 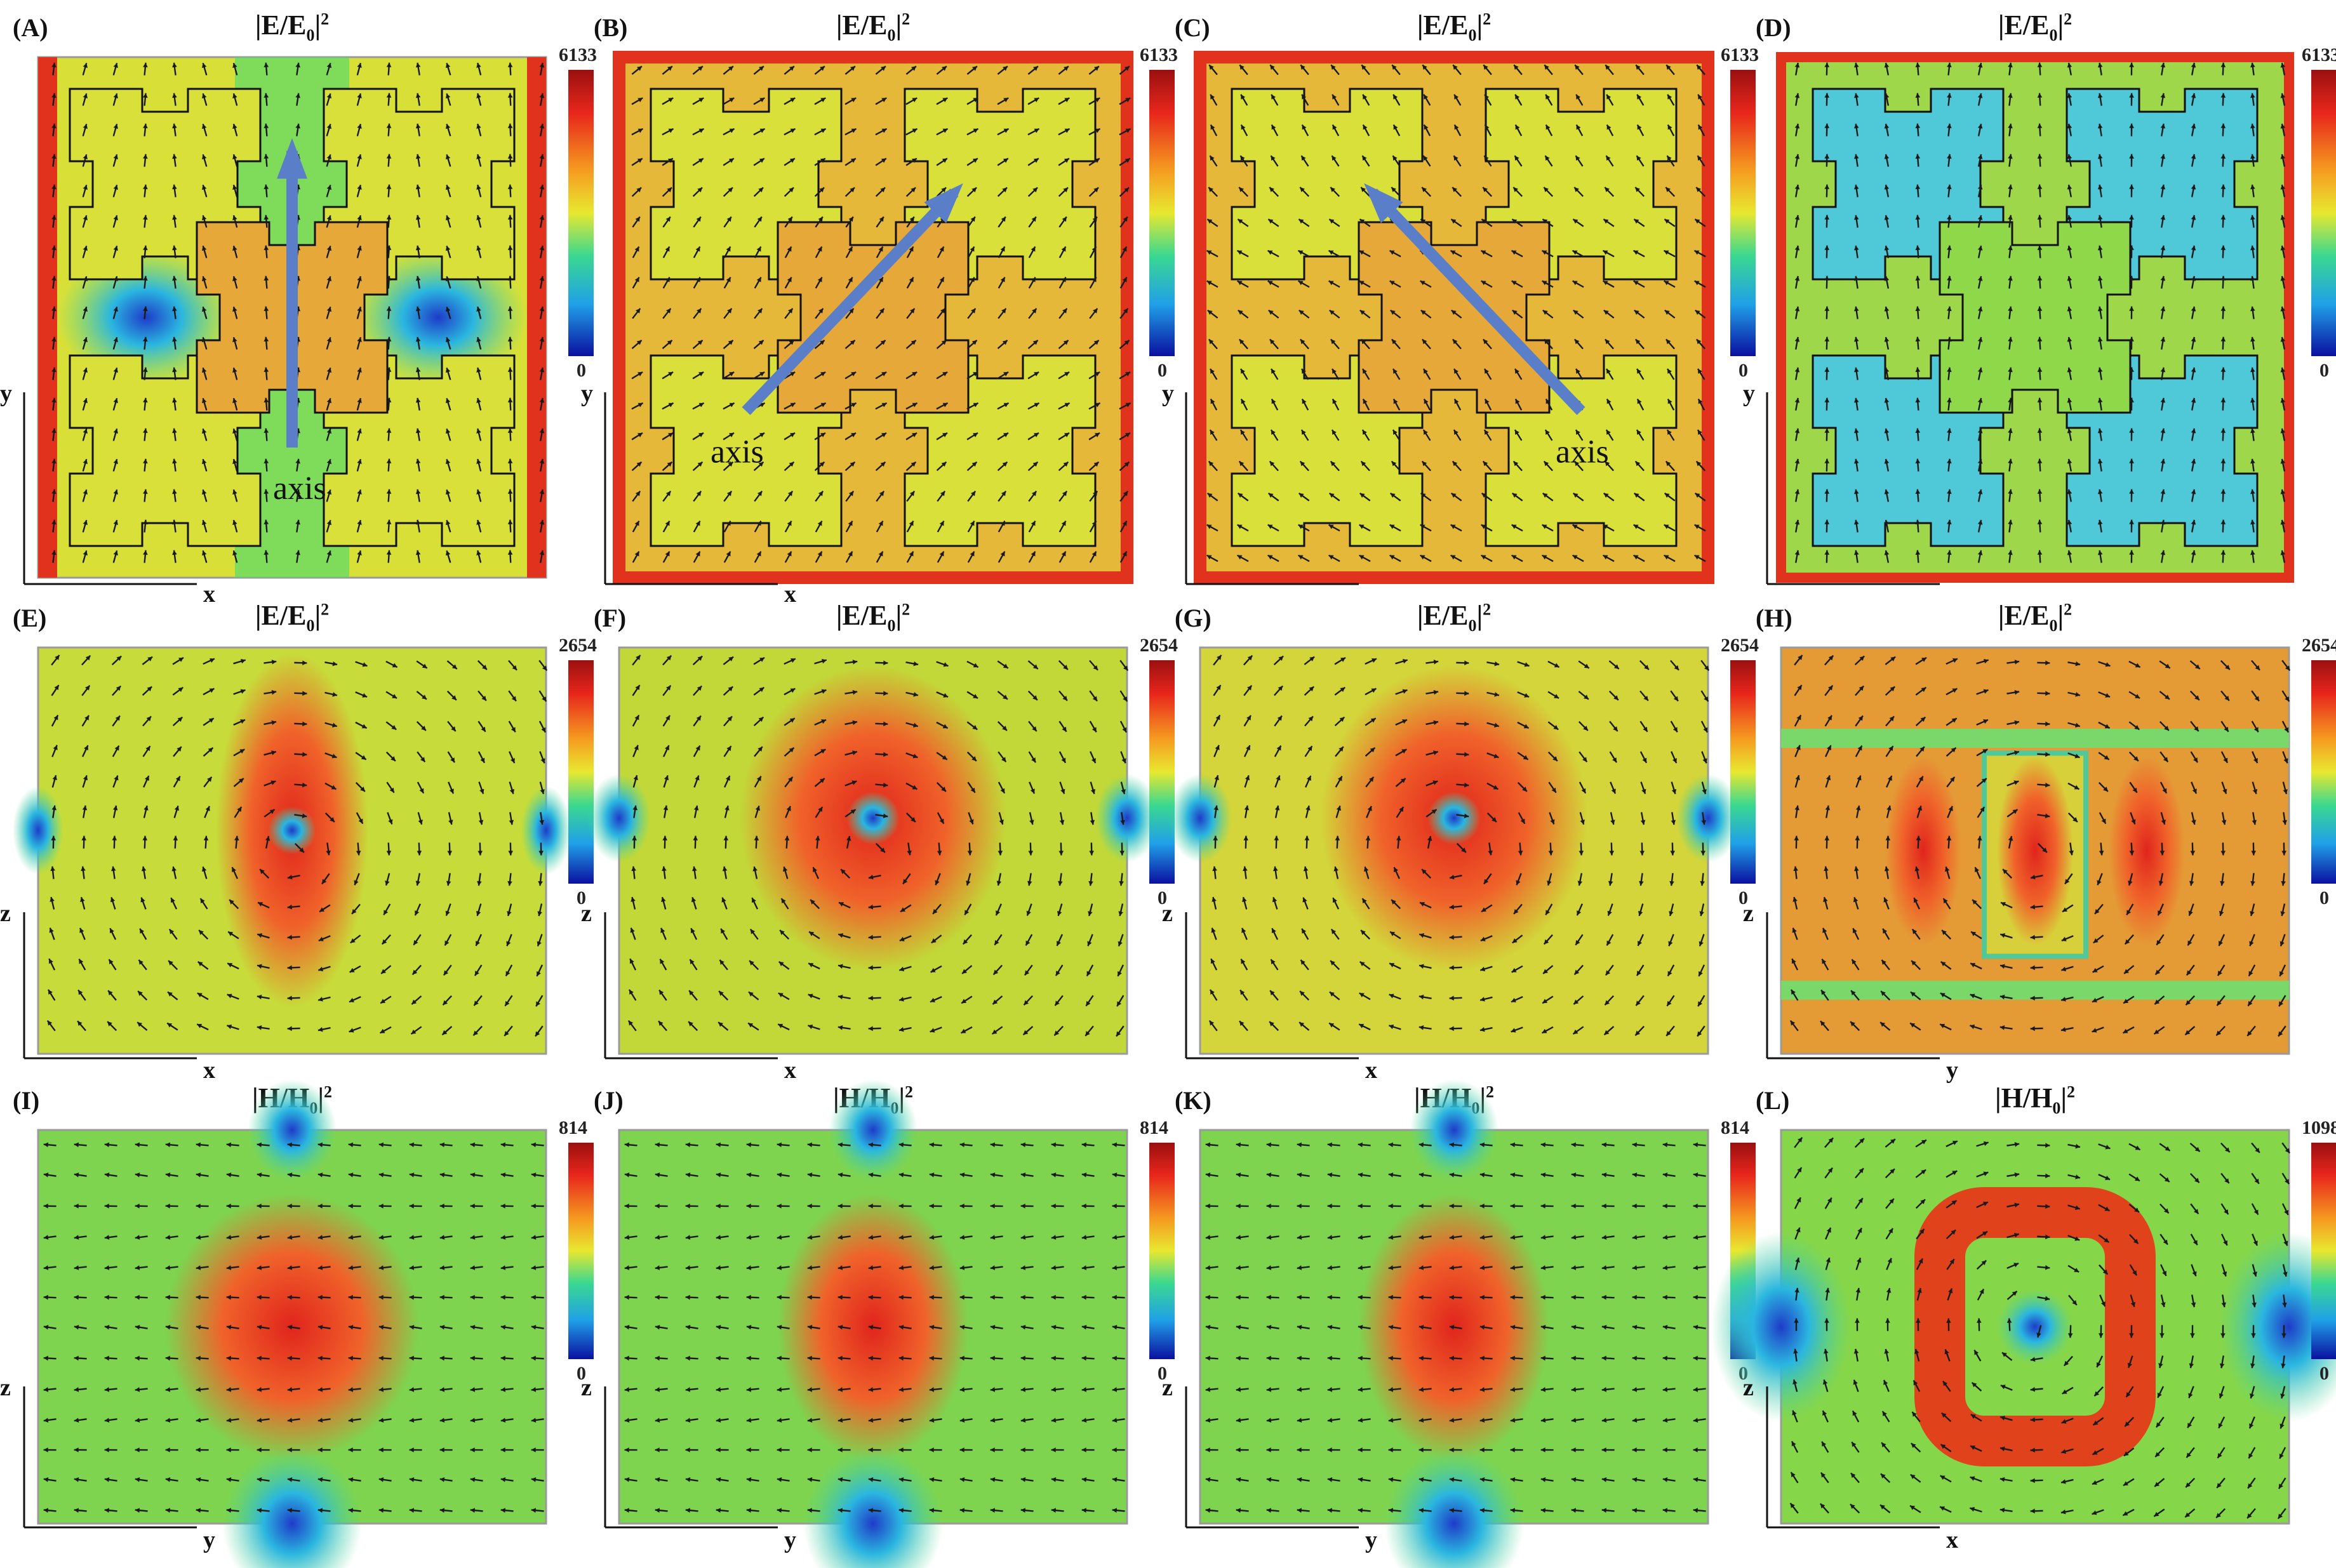 What do you see at coordinates (573, 1128) in the screenshot?
I see `colorbar-max: 814` at bounding box center [573, 1128].